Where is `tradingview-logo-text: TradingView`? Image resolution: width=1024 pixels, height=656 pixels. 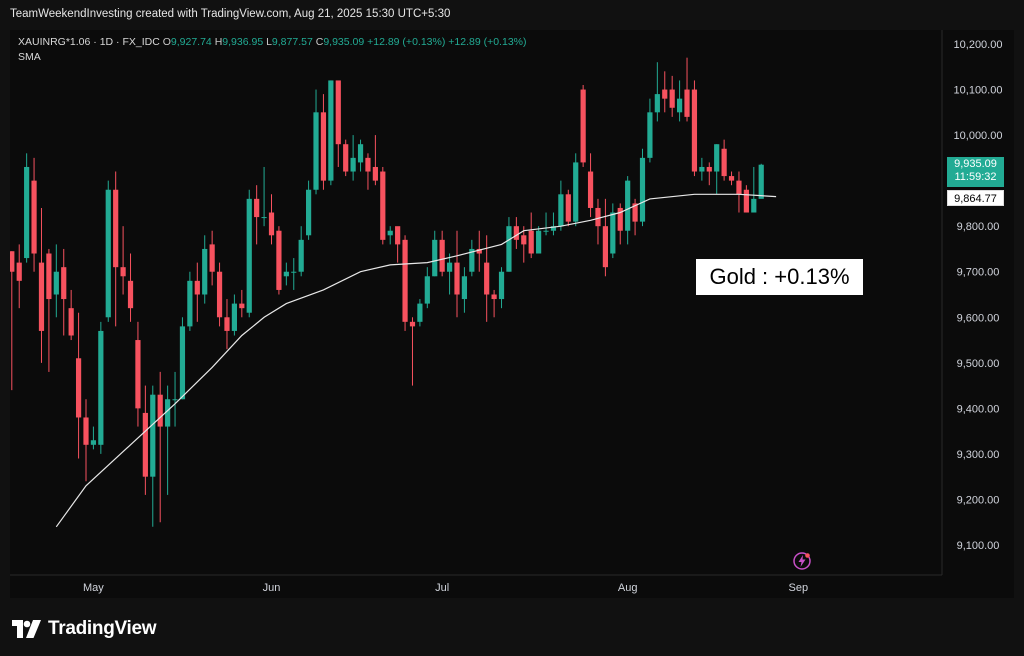 tradingview-logo-text: TradingView is located at coordinates (102, 628).